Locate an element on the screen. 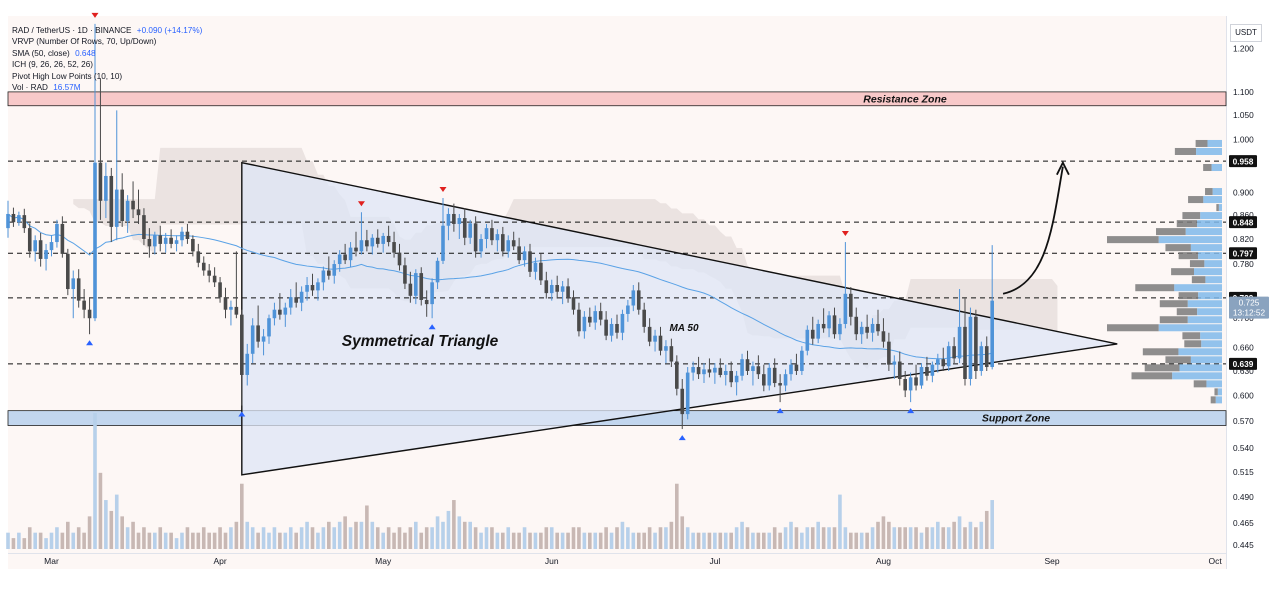  current-price-value: 0.725 is located at coordinates (1249, 303).